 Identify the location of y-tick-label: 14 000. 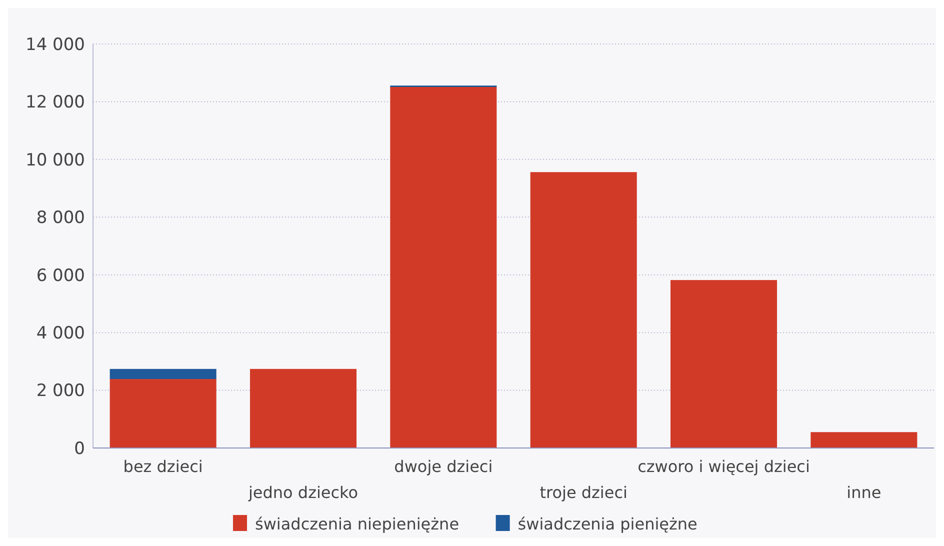
(55, 44).